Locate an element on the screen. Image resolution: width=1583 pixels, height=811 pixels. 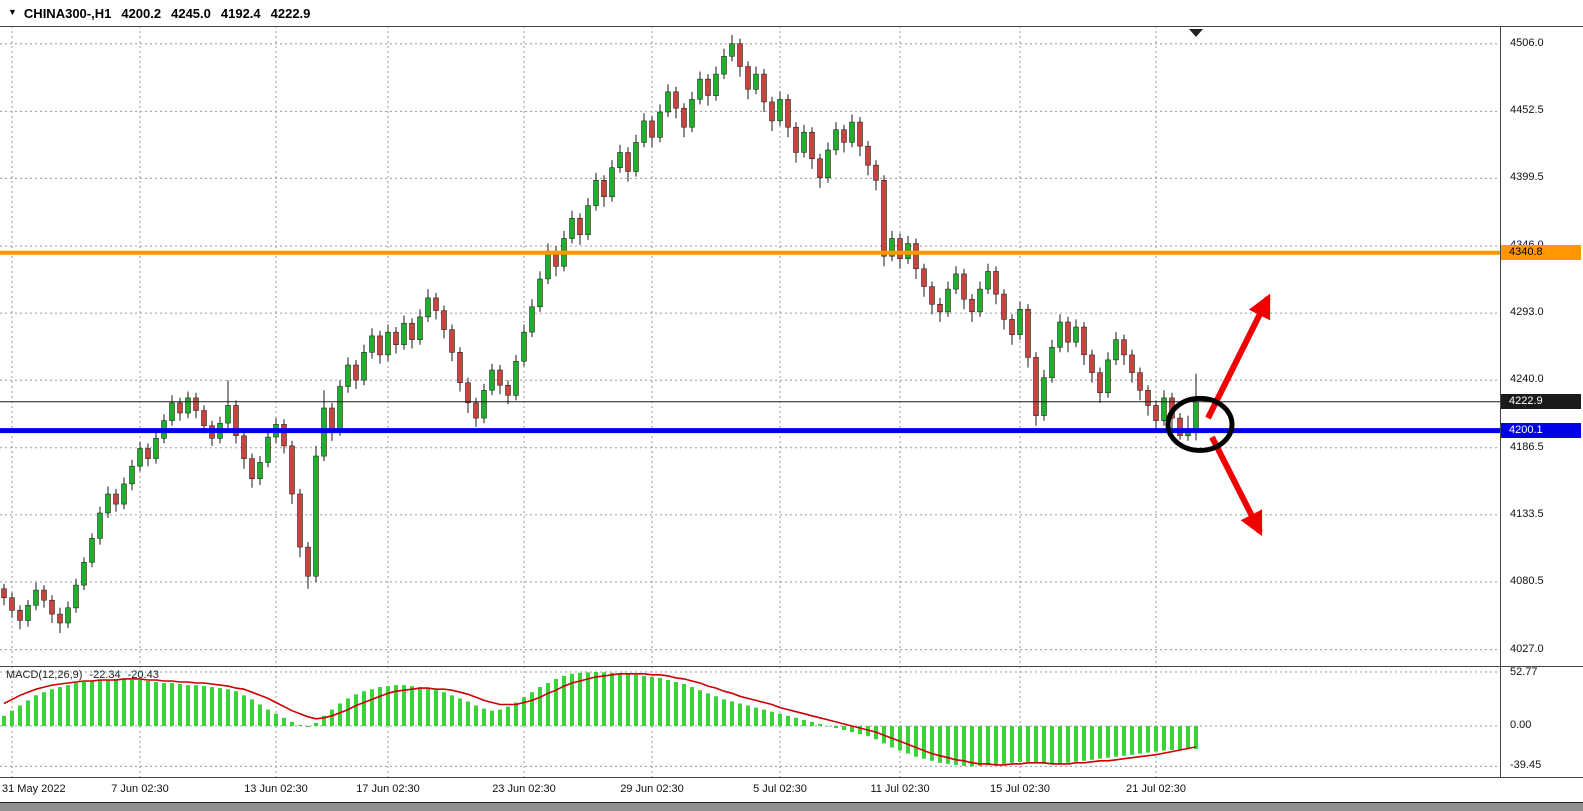
macd-axis-label: -39.45 is located at coordinates (1526, 765).